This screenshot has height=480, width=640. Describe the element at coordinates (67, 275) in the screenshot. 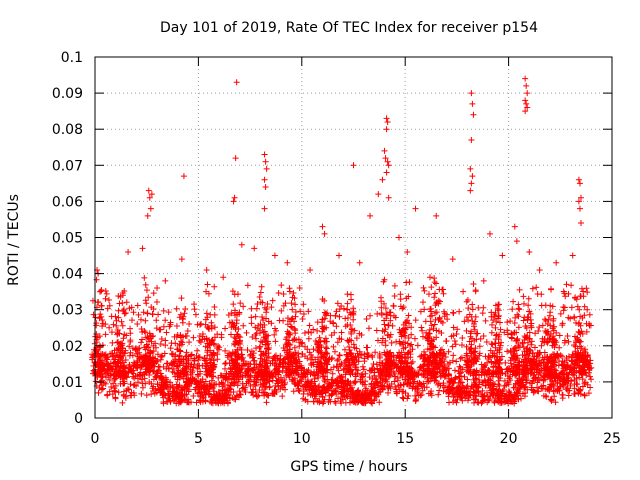

I see `y-tick-label: 0.04` at that location.